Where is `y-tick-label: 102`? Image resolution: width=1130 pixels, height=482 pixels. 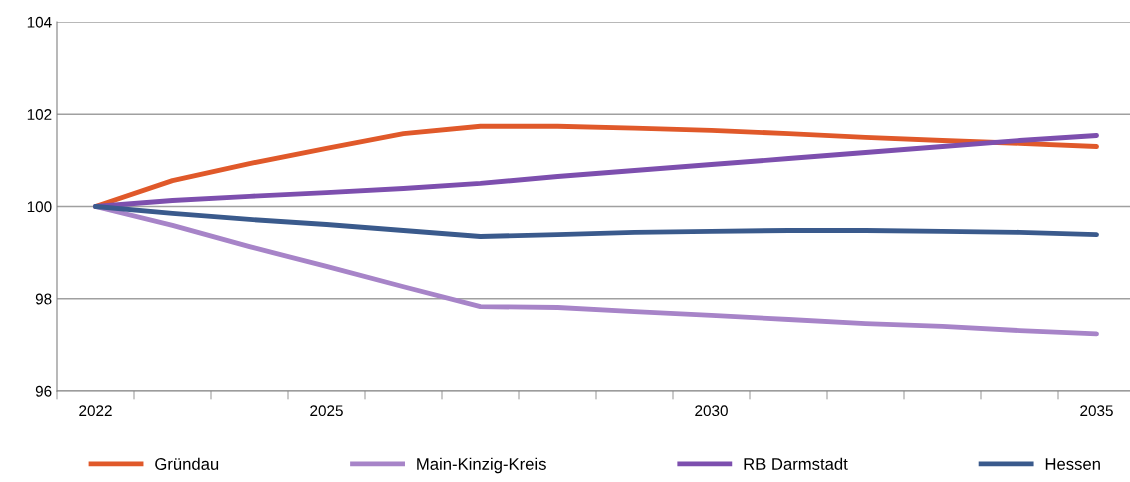 y-tick-label: 102 is located at coordinates (39, 114).